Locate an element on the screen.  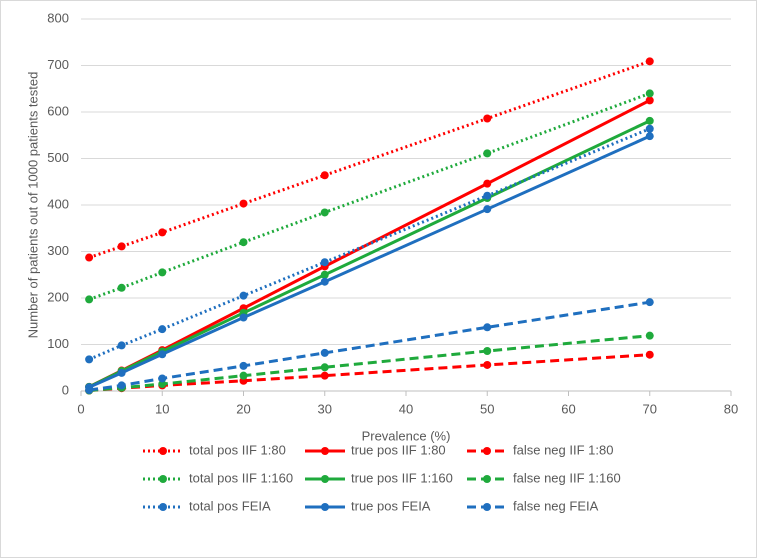
legend-label: total pos IIF 1:160 is located at coordinates (241, 477).